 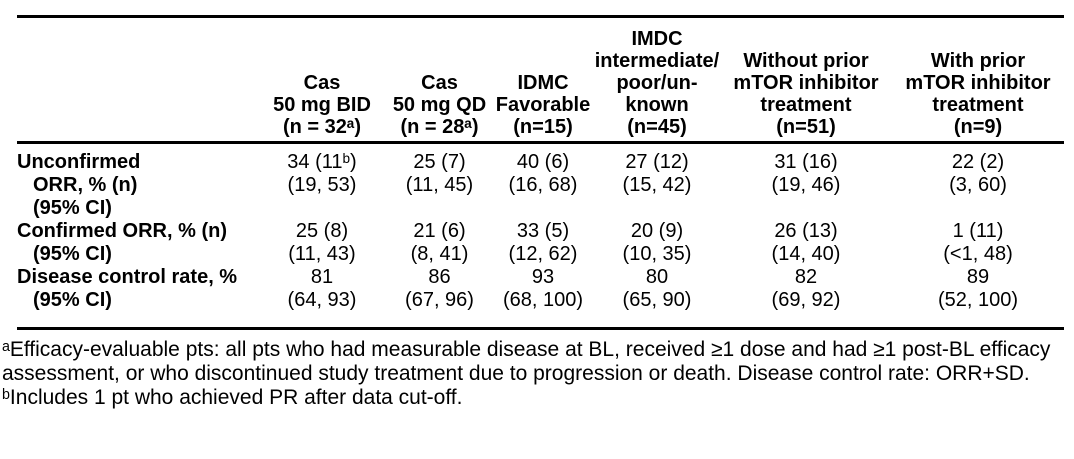 I want to click on data-cell: 34 (11ᵇ) (19, 53), so click(x=322, y=182).